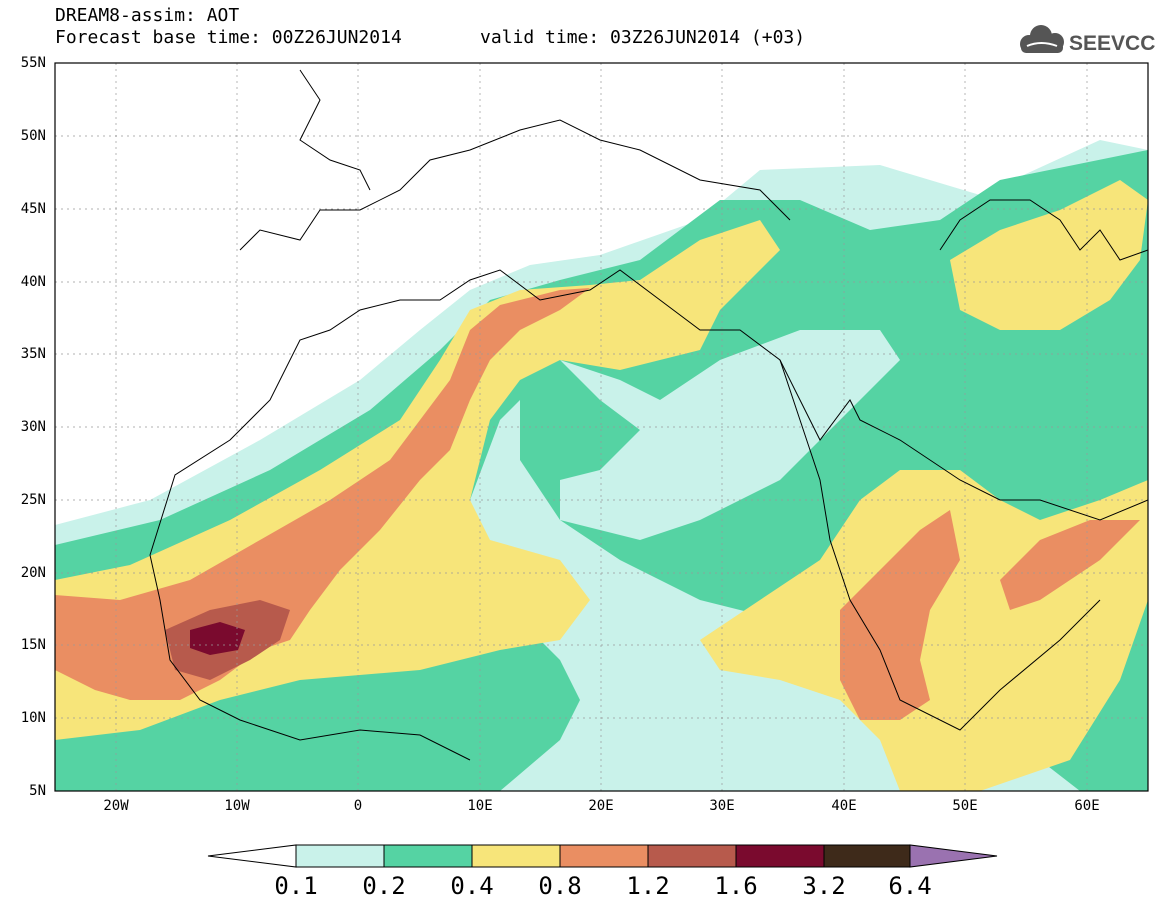 This screenshot has width=1165, height=905. Describe the element at coordinates (237, 806) in the screenshot. I see `lon-label: 10W` at that location.